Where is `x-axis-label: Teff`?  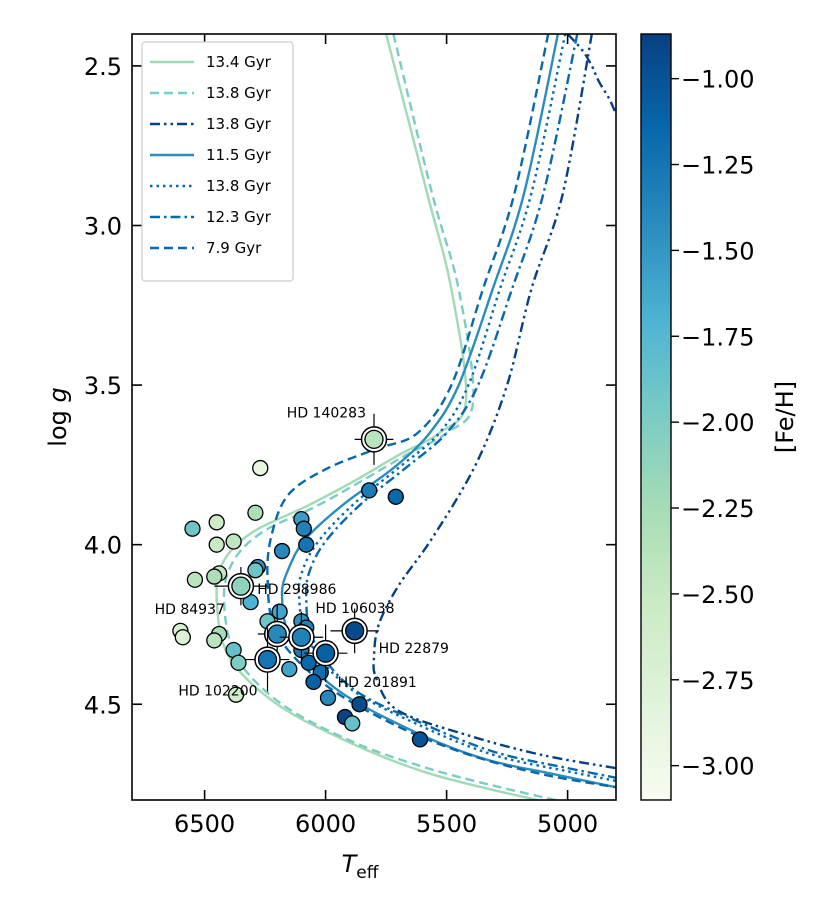 x-axis-label: Teff is located at coordinates (361, 866).